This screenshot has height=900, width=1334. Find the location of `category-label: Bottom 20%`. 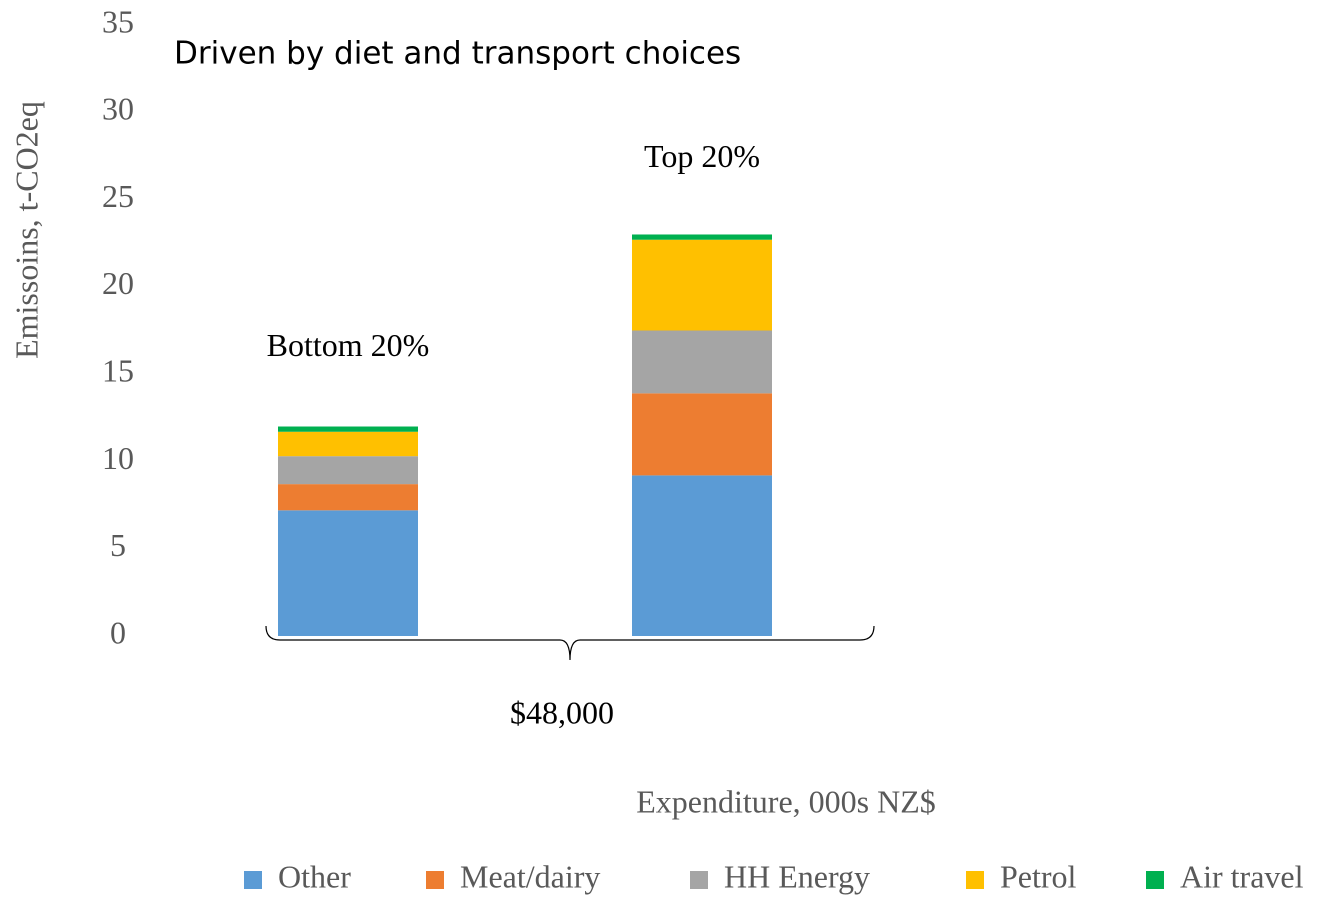

category-label: Bottom 20% is located at coordinates (348, 345).